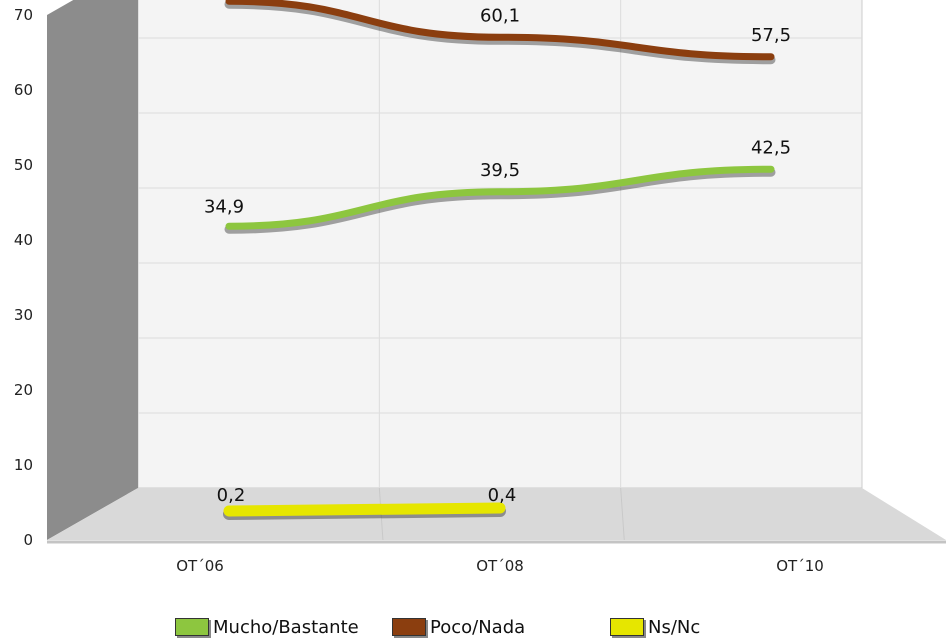 The height and width of the screenshot is (644, 946). Describe the element at coordinates (409, 627) in the screenshot. I see `legend-swatch-poco-nada` at that location.